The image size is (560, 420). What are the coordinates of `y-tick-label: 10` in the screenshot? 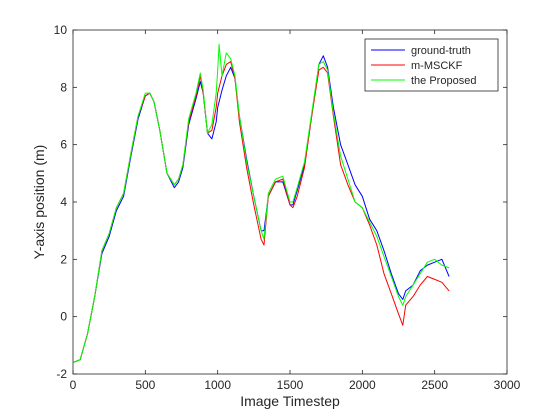 It's located at (61, 30).